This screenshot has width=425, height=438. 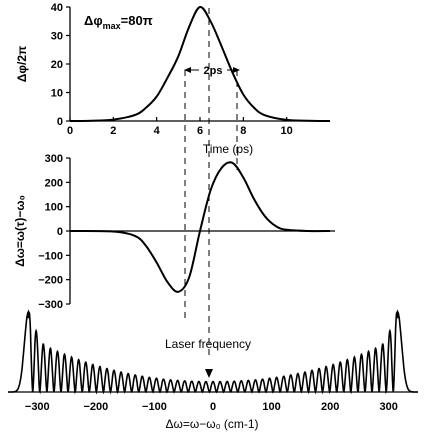 I want to click on phase-y-tick-label: 40, so click(x=57, y=8).